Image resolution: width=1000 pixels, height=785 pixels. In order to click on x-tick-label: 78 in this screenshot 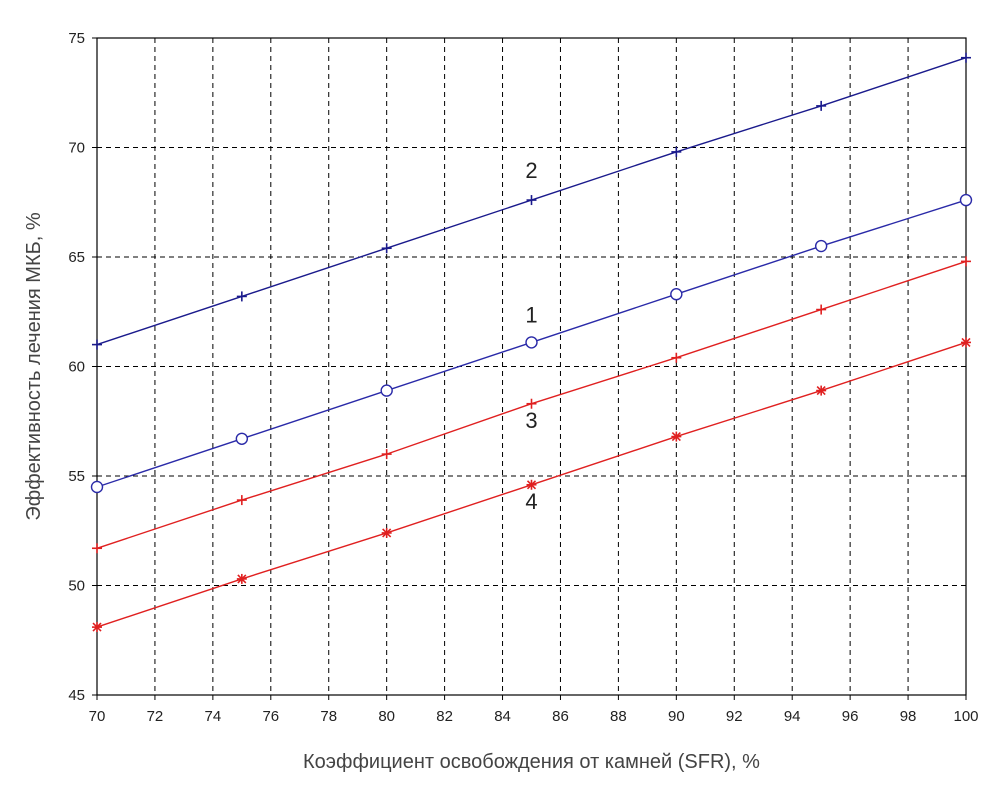, I will do `click(328, 716)`.